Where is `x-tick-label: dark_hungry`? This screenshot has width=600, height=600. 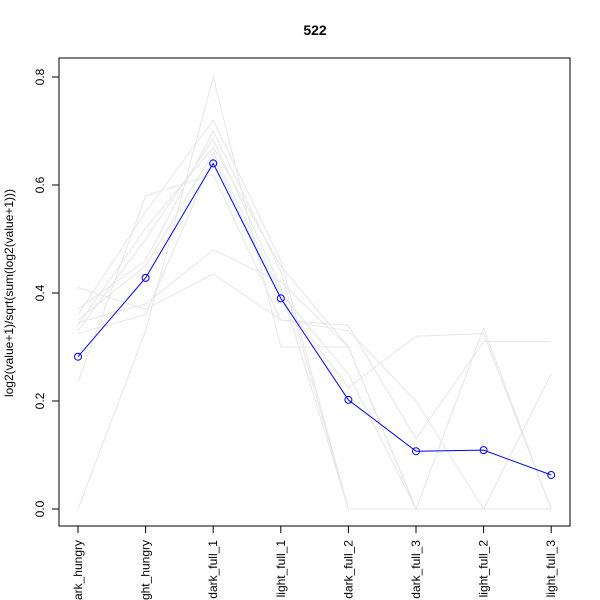
x-tick-label: dark_hungry is located at coordinates (78, 570).